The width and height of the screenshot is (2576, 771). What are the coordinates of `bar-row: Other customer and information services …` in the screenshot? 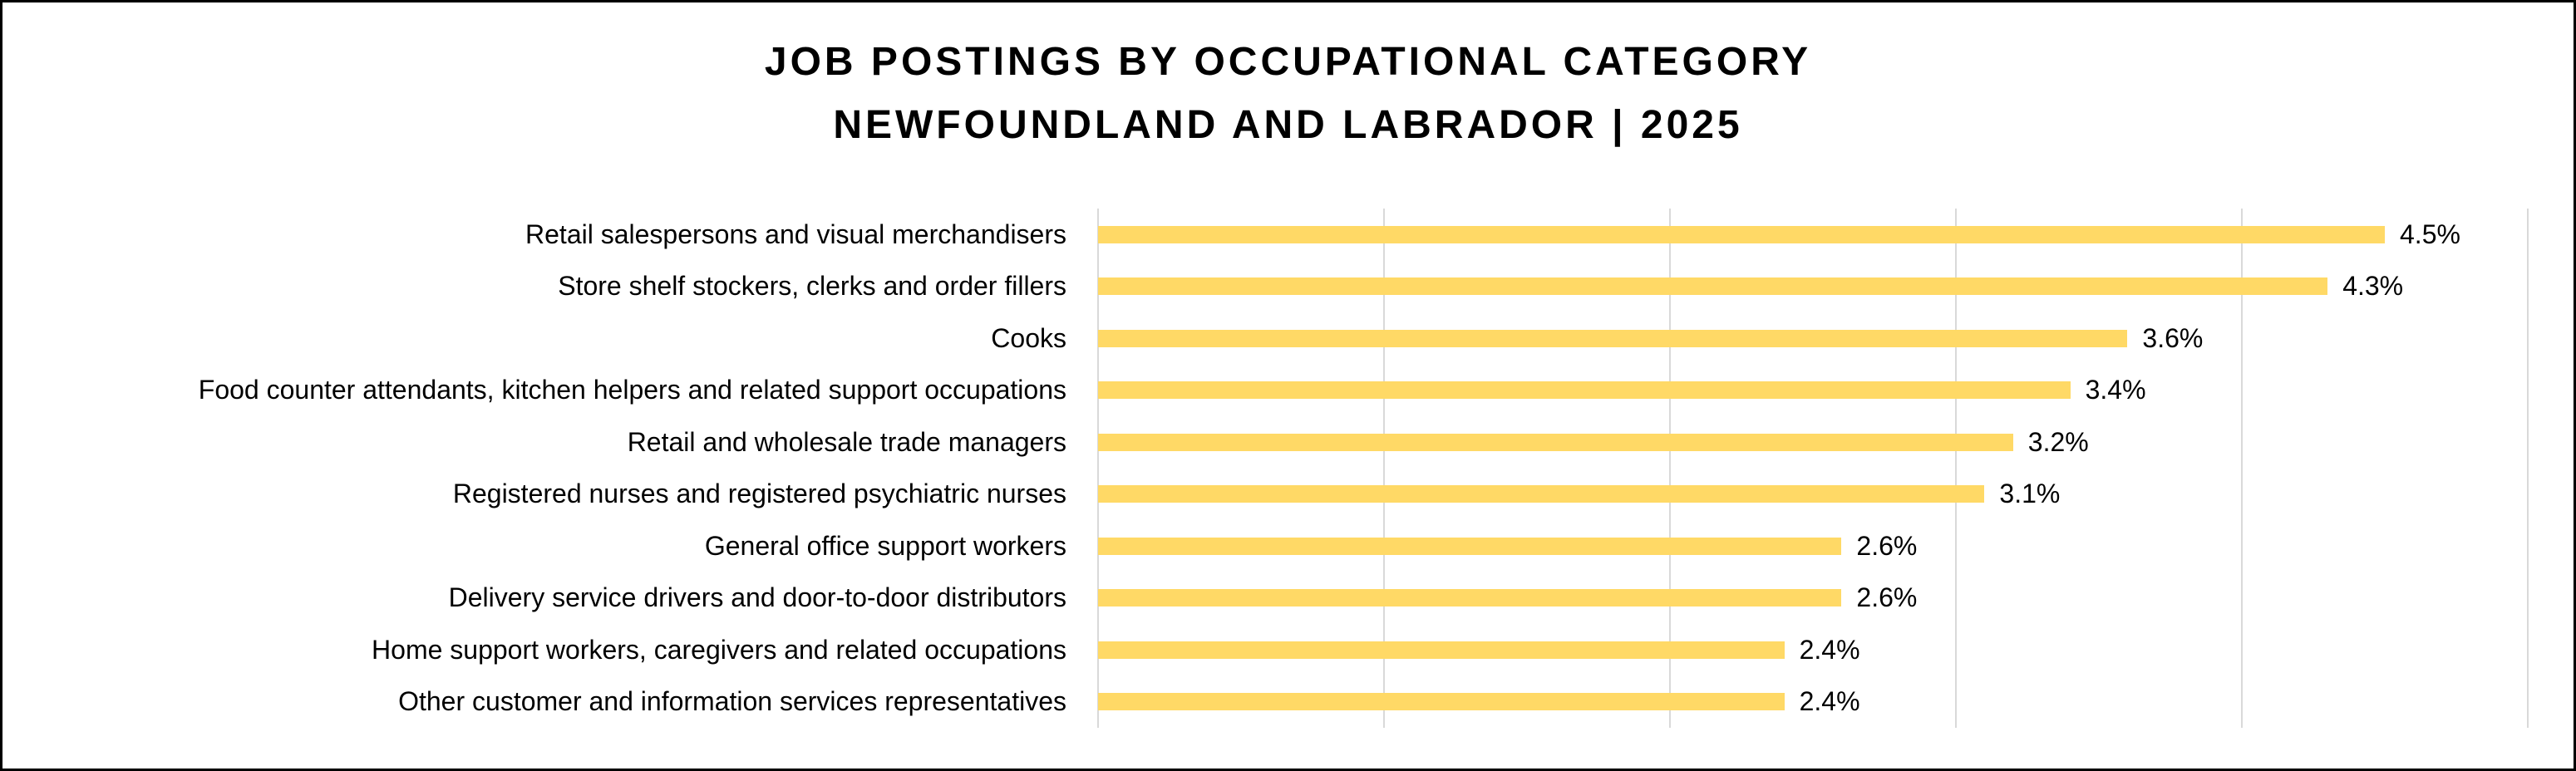 It's located at (1288, 702).